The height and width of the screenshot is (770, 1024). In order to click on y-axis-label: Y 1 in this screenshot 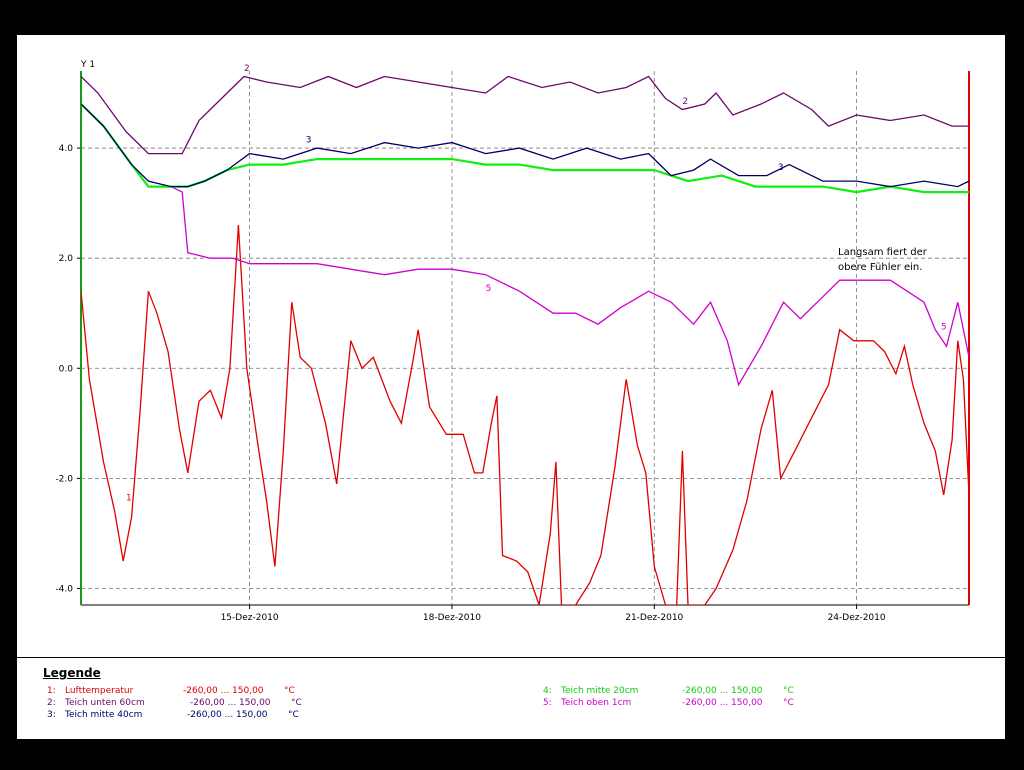, I will do `click(87, 65)`.